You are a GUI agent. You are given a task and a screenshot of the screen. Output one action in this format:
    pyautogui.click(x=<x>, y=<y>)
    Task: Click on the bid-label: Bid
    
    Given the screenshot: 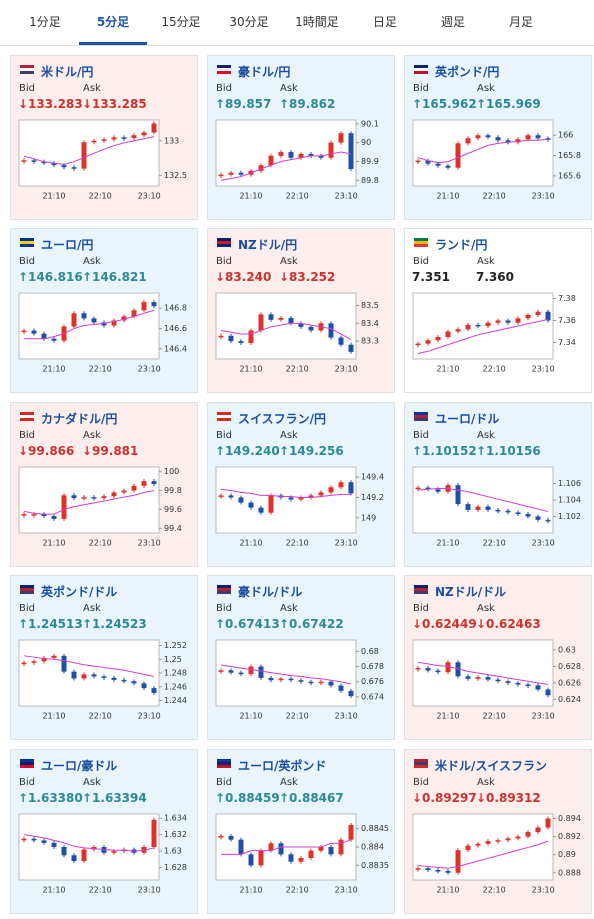 What is the action you would take?
    pyautogui.click(x=421, y=435)
    